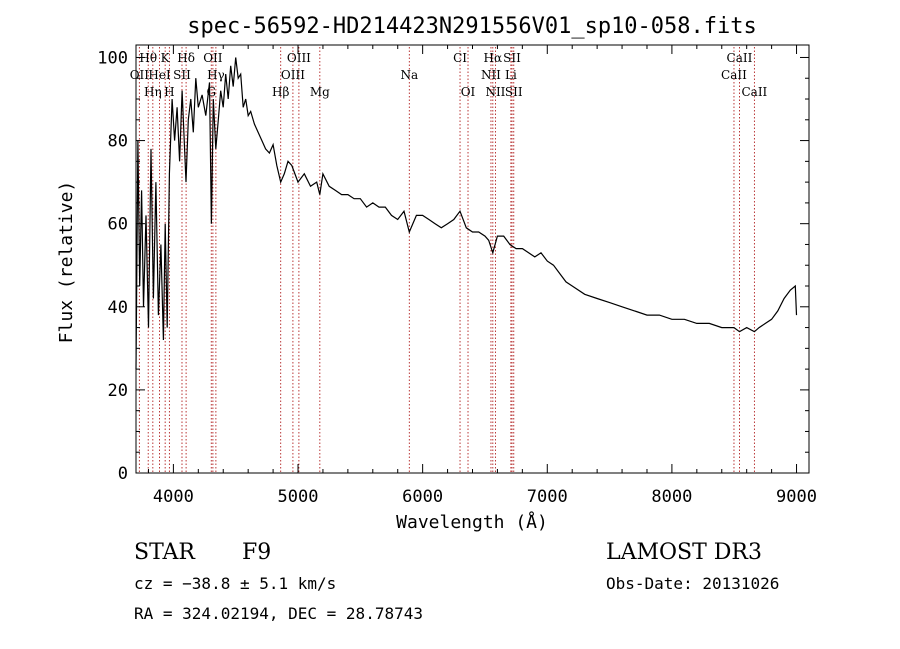 This screenshot has height=649, width=900. I want to click on x-tick-label: 8000, so click(671, 497).